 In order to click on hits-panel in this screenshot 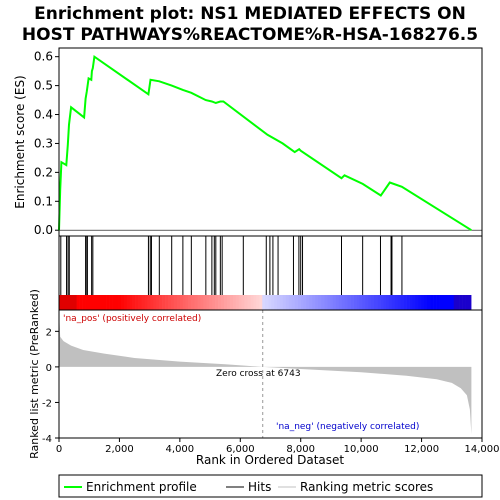, I will do `click(270, 265)`.